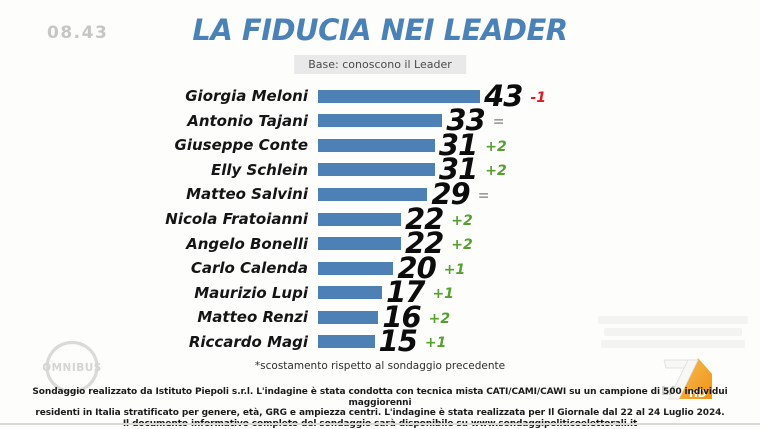  Describe the element at coordinates (154, 268) in the screenshot. I see `row-label: Carlo Calenda` at that location.